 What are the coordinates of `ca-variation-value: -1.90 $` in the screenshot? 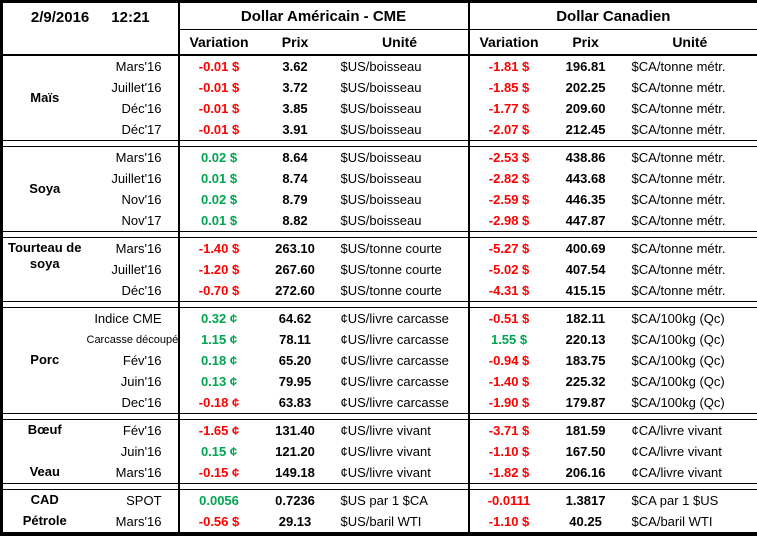 It's located at (509, 403).